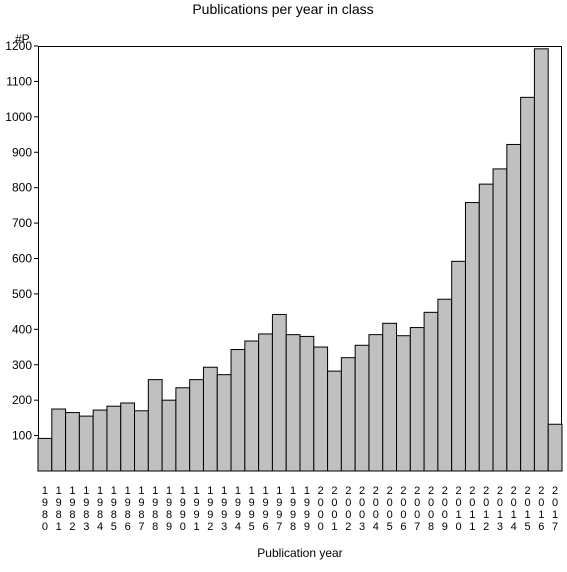 Image resolution: width=567 pixels, height=572 pixels. Describe the element at coordinates (100, 440) in the screenshot. I see `bar-1984` at that location.